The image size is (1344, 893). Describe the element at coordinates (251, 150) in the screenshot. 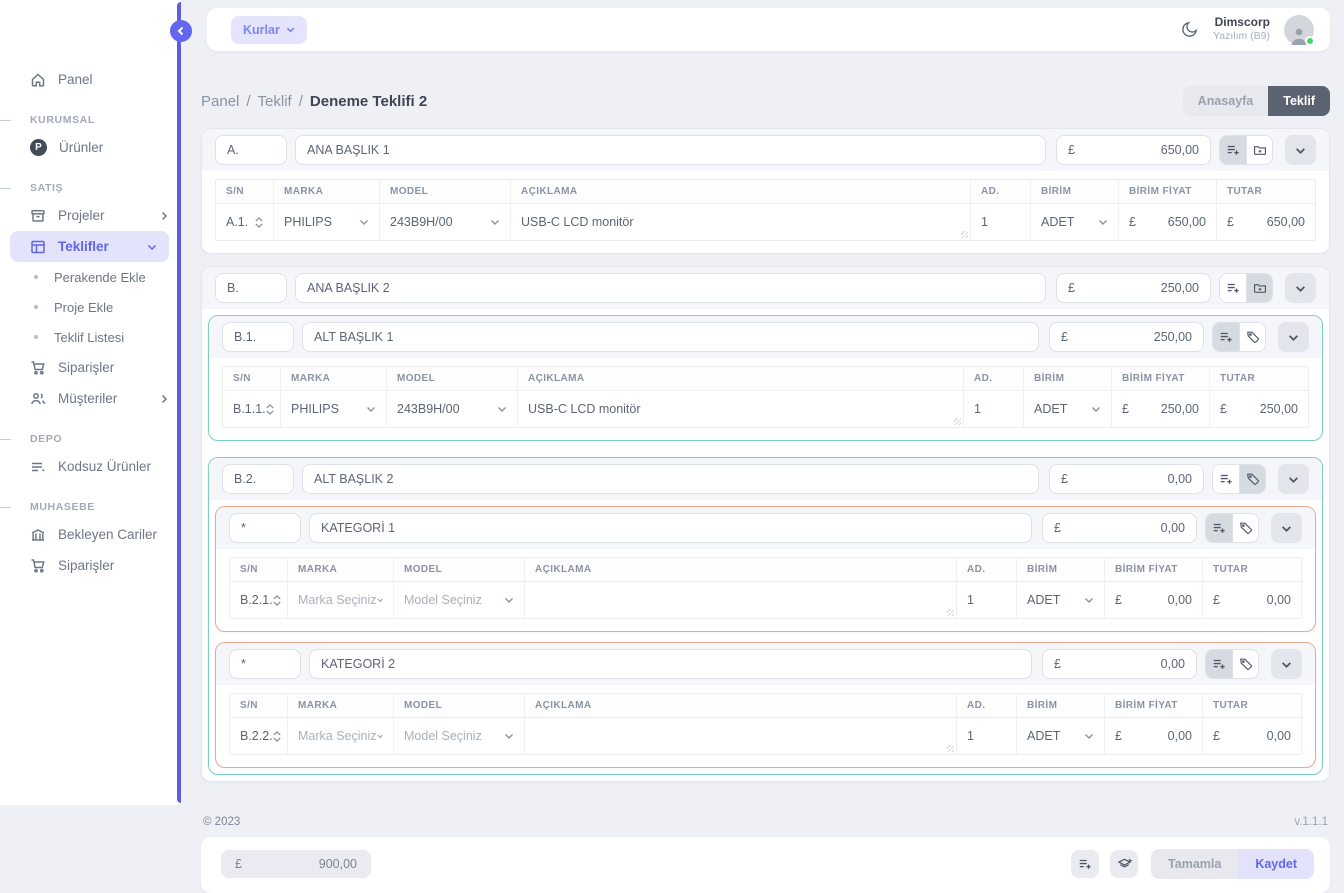

I see `section-code-input: A.` at that location.